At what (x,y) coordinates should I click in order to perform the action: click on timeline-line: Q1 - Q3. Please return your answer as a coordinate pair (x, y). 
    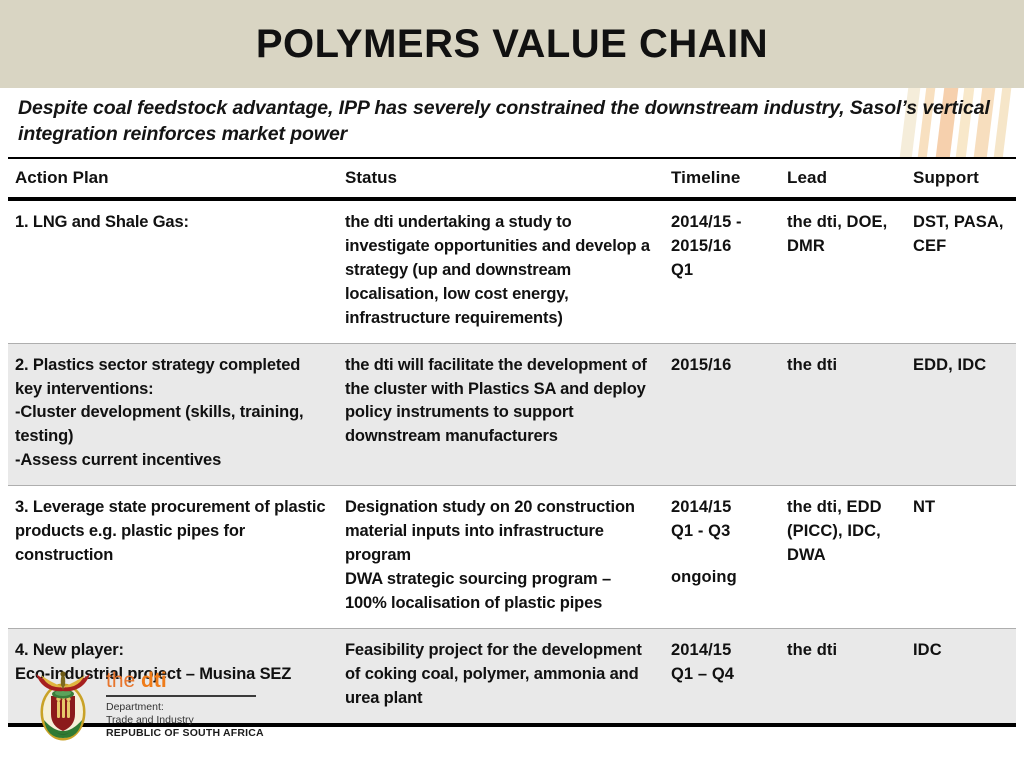
    Looking at the image, I should click on (701, 531).